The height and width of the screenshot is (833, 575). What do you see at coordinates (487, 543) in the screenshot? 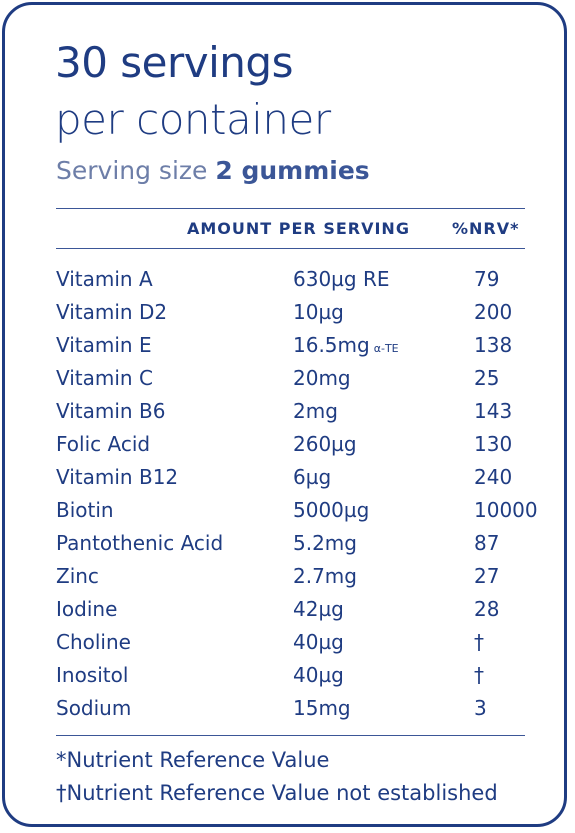
I see `nutrient-nrv: 87` at bounding box center [487, 543].